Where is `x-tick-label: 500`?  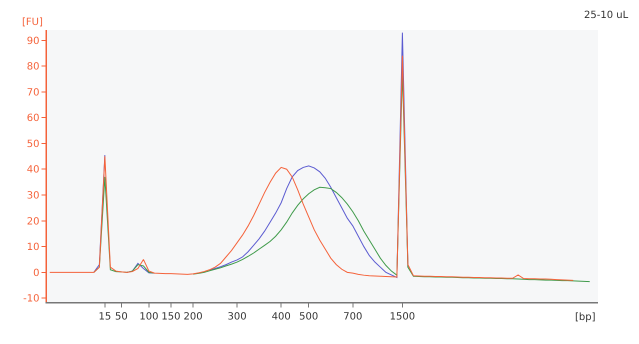
x-tick-label: 500 is located at coordinates (308, 317).